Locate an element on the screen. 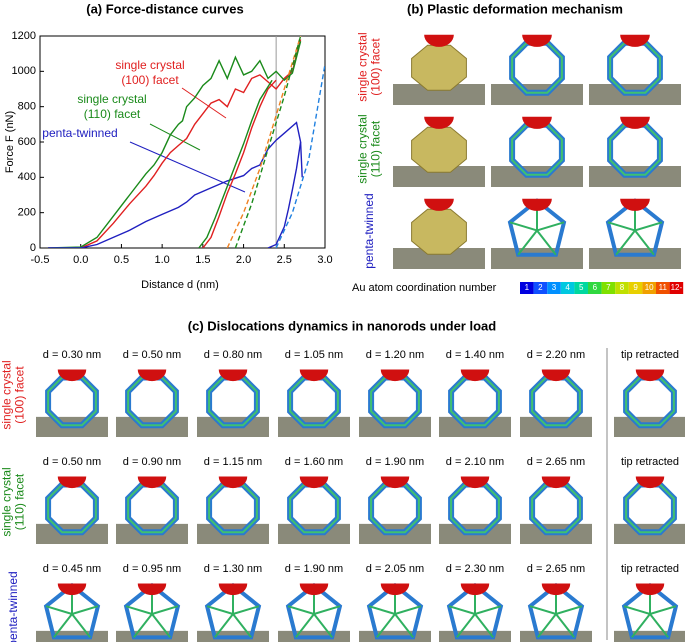 The width and height of the screenshot is (685, 642). colorbar-tick-label: 11 is located at coordinates (663, 287).